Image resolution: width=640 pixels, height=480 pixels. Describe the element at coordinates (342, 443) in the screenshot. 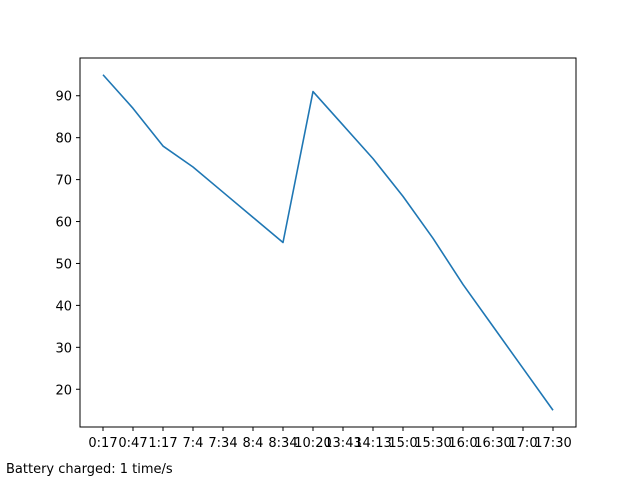

I see `x-tick-label: 13:43` at that location.